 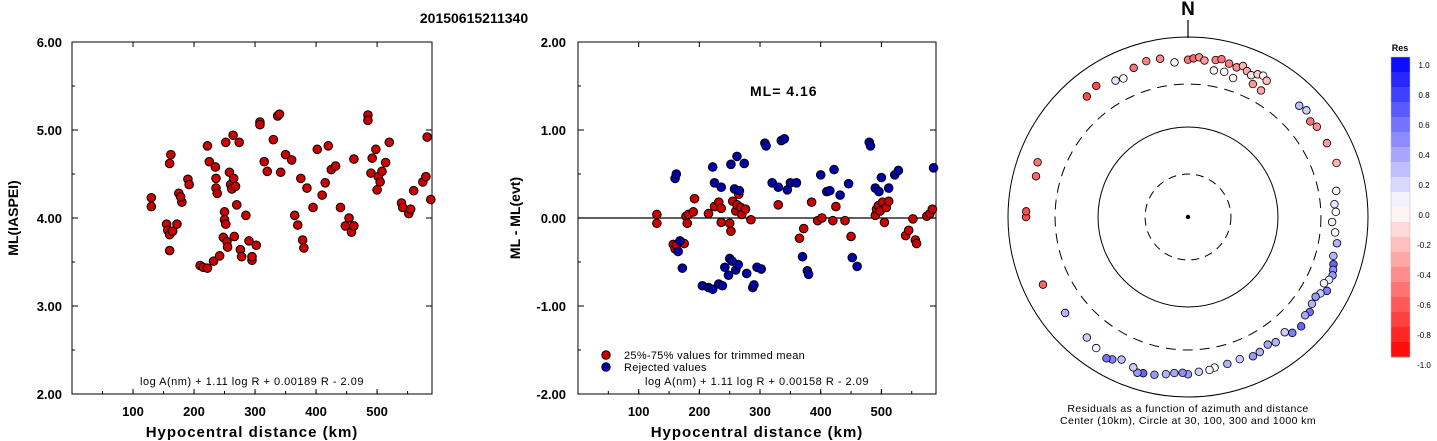 What do you see at coordinates (13, 217) in the screenshot?
I see `y-axis-label: ML(IASPEI)` at bounding box center [13, 217].